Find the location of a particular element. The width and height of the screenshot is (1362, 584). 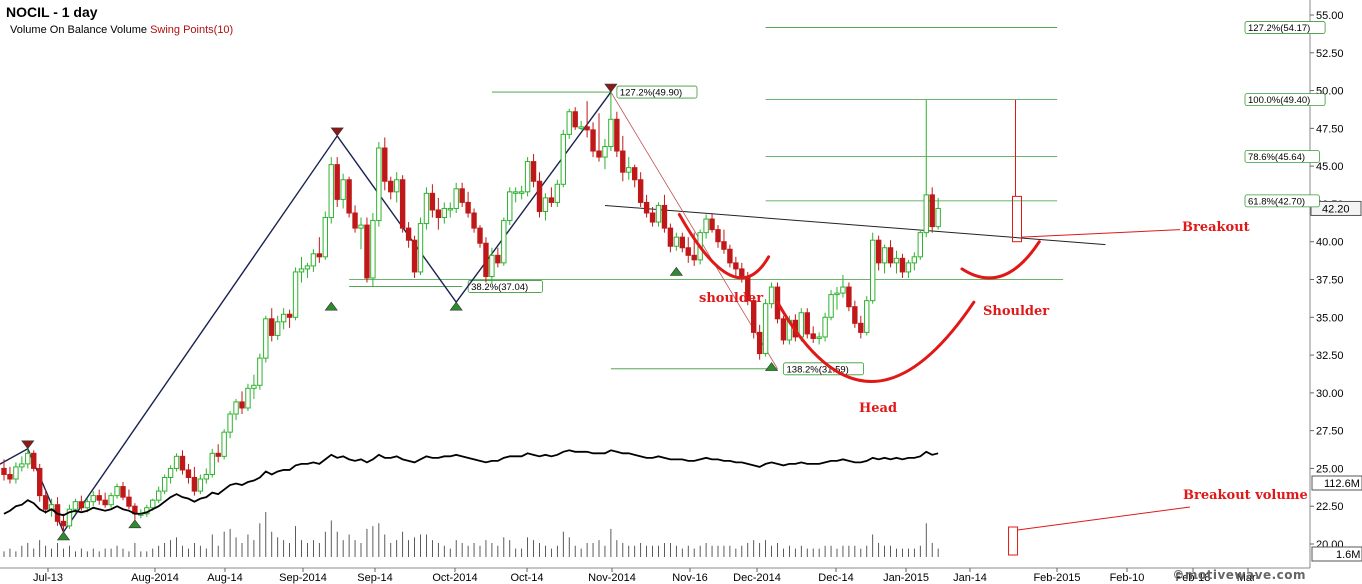

right-shoulder-curve is located at coordinates (1000, 260).